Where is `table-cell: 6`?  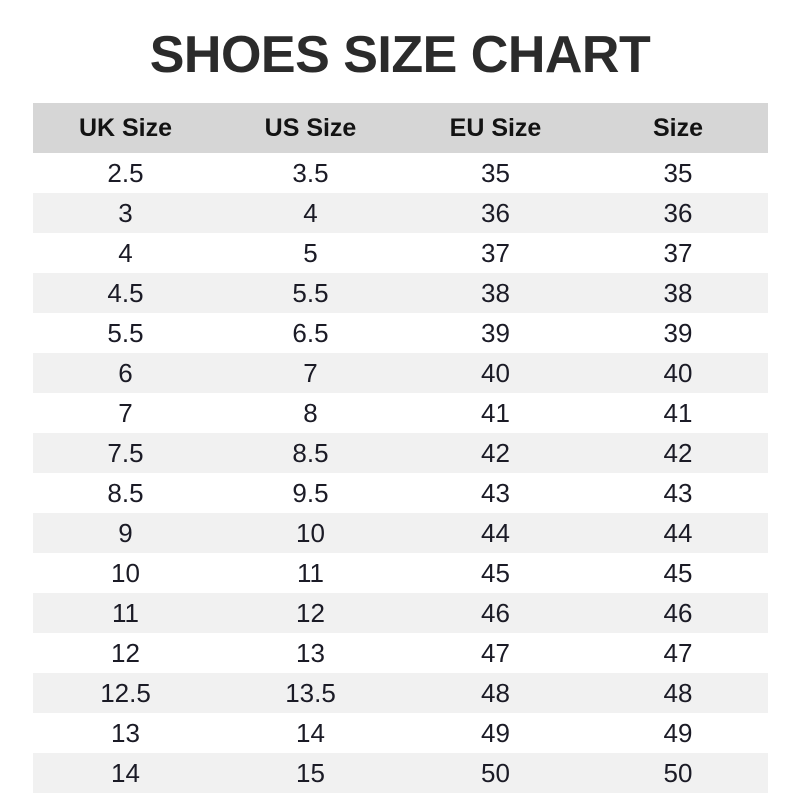 table-cell: 6 is located at coordinates (125, 373).